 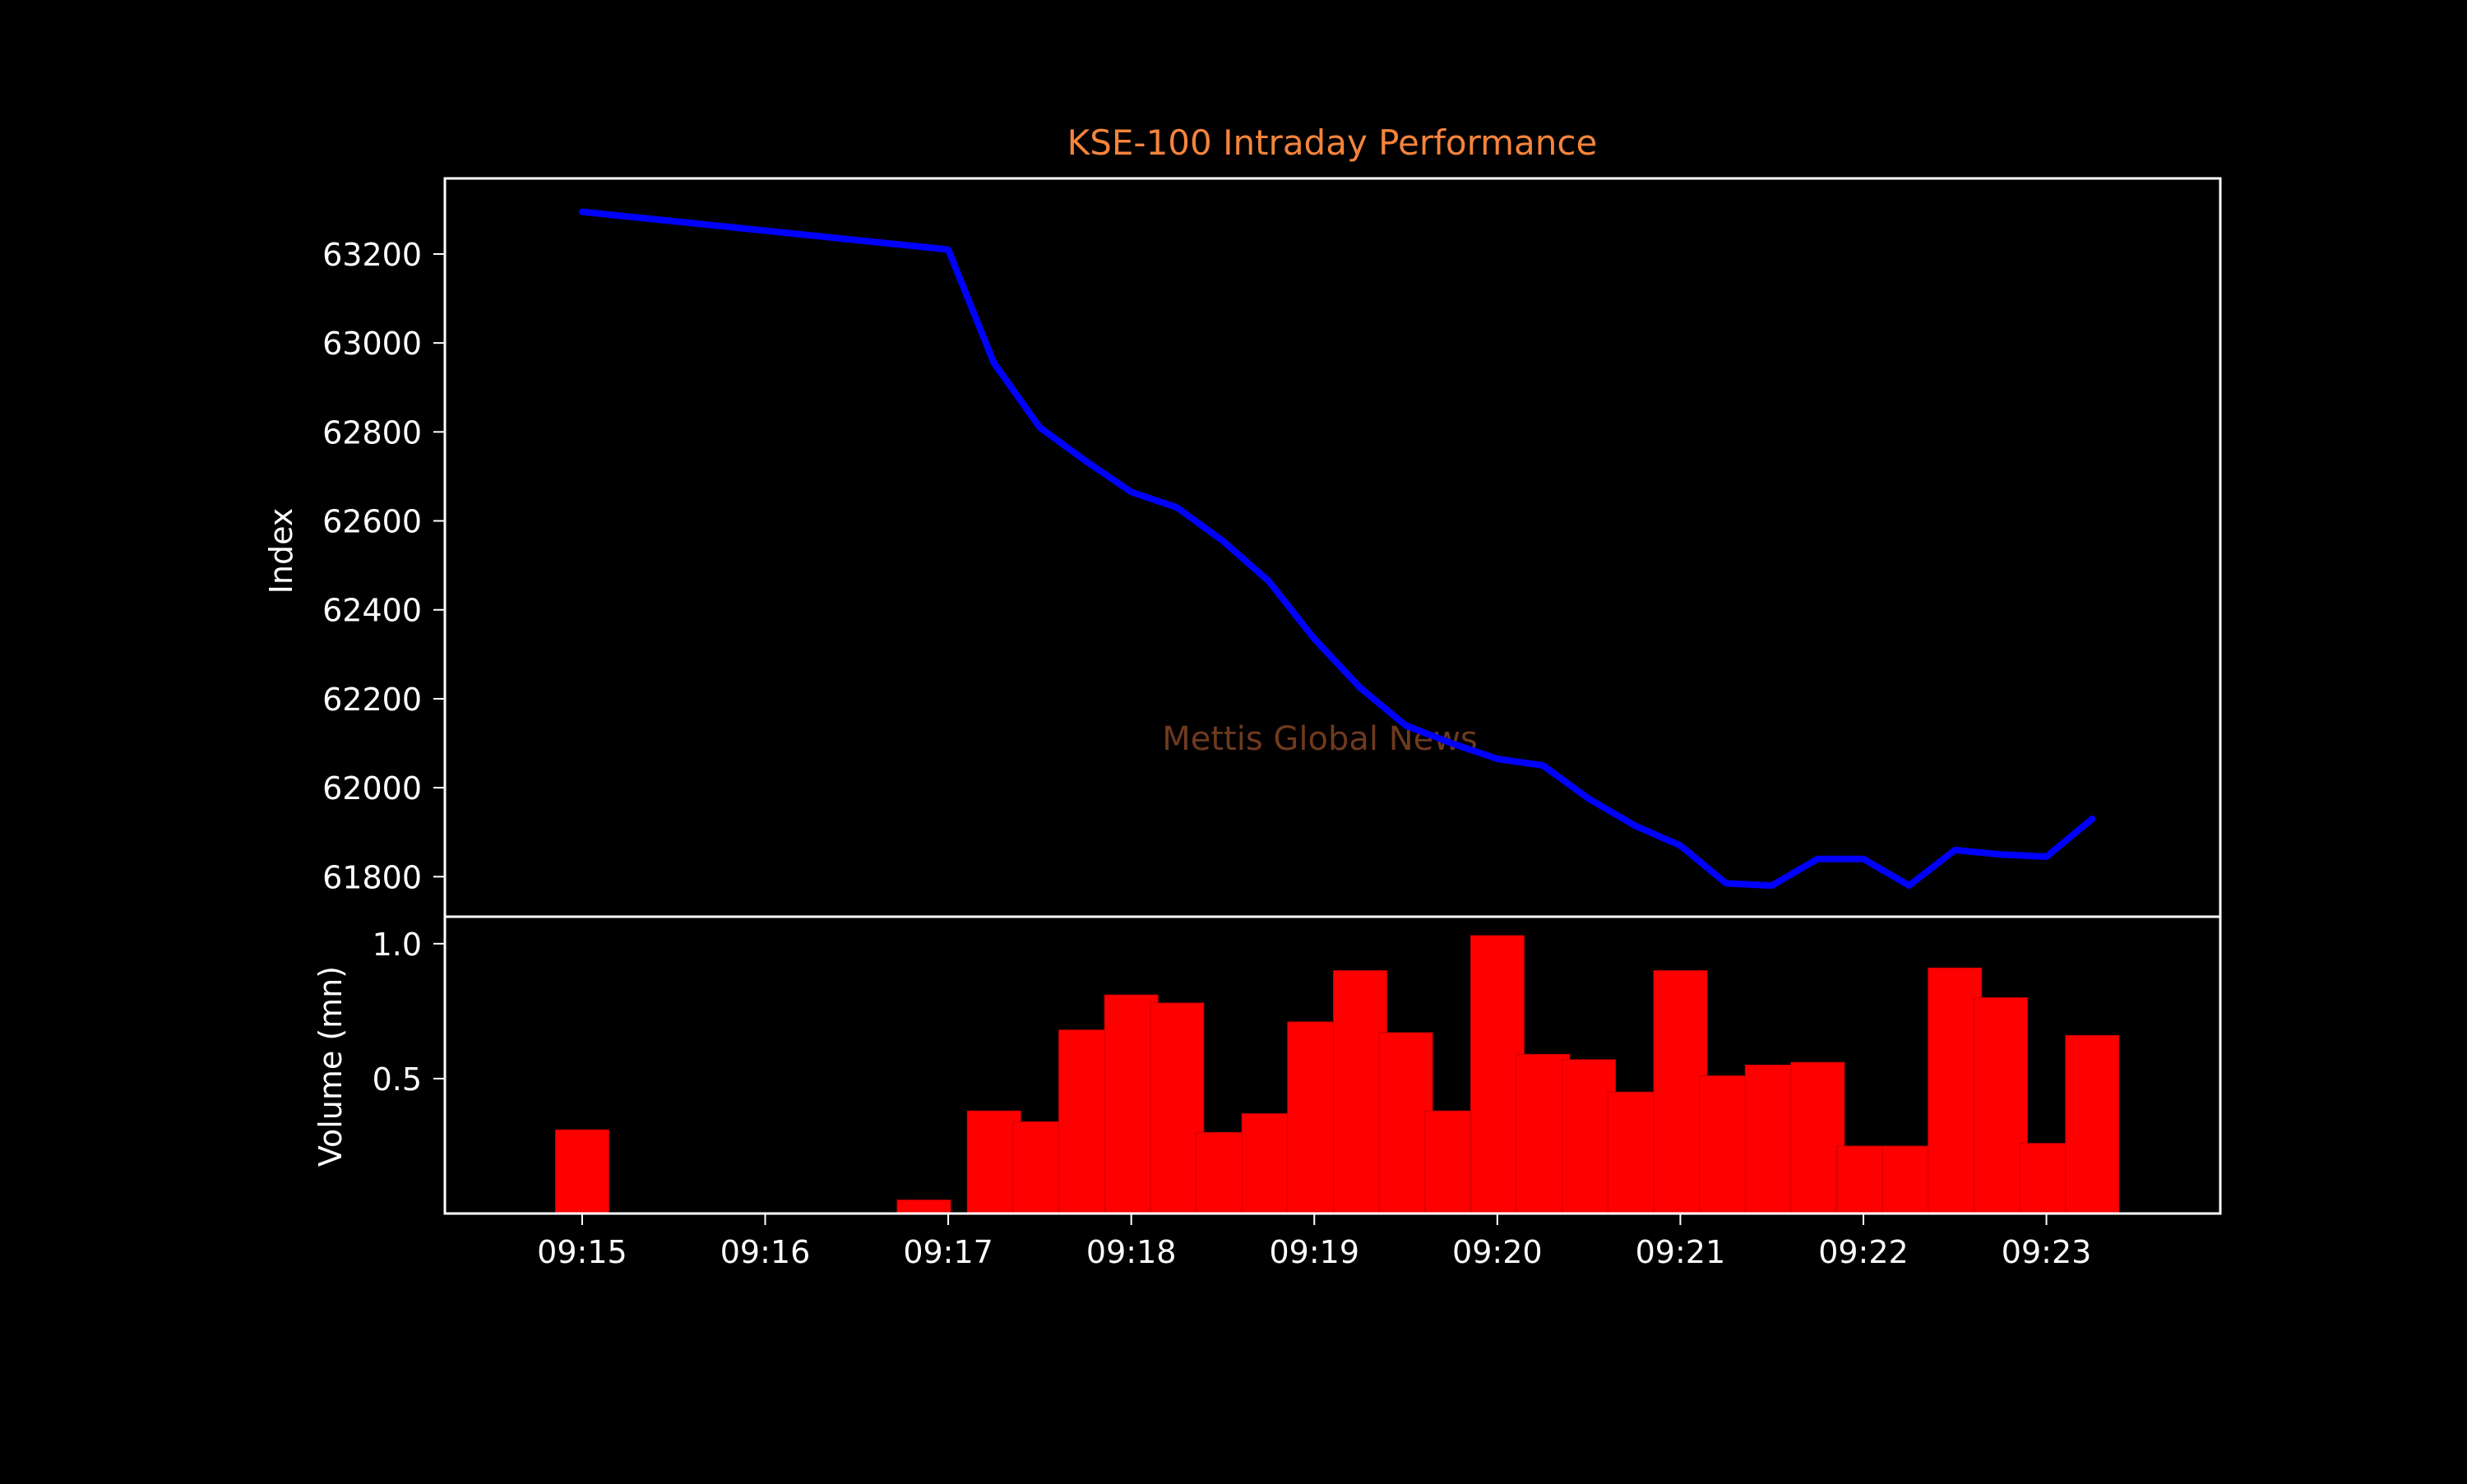 I want to click on x-tick-label: 09:22, so click(x=1863, y=1252).